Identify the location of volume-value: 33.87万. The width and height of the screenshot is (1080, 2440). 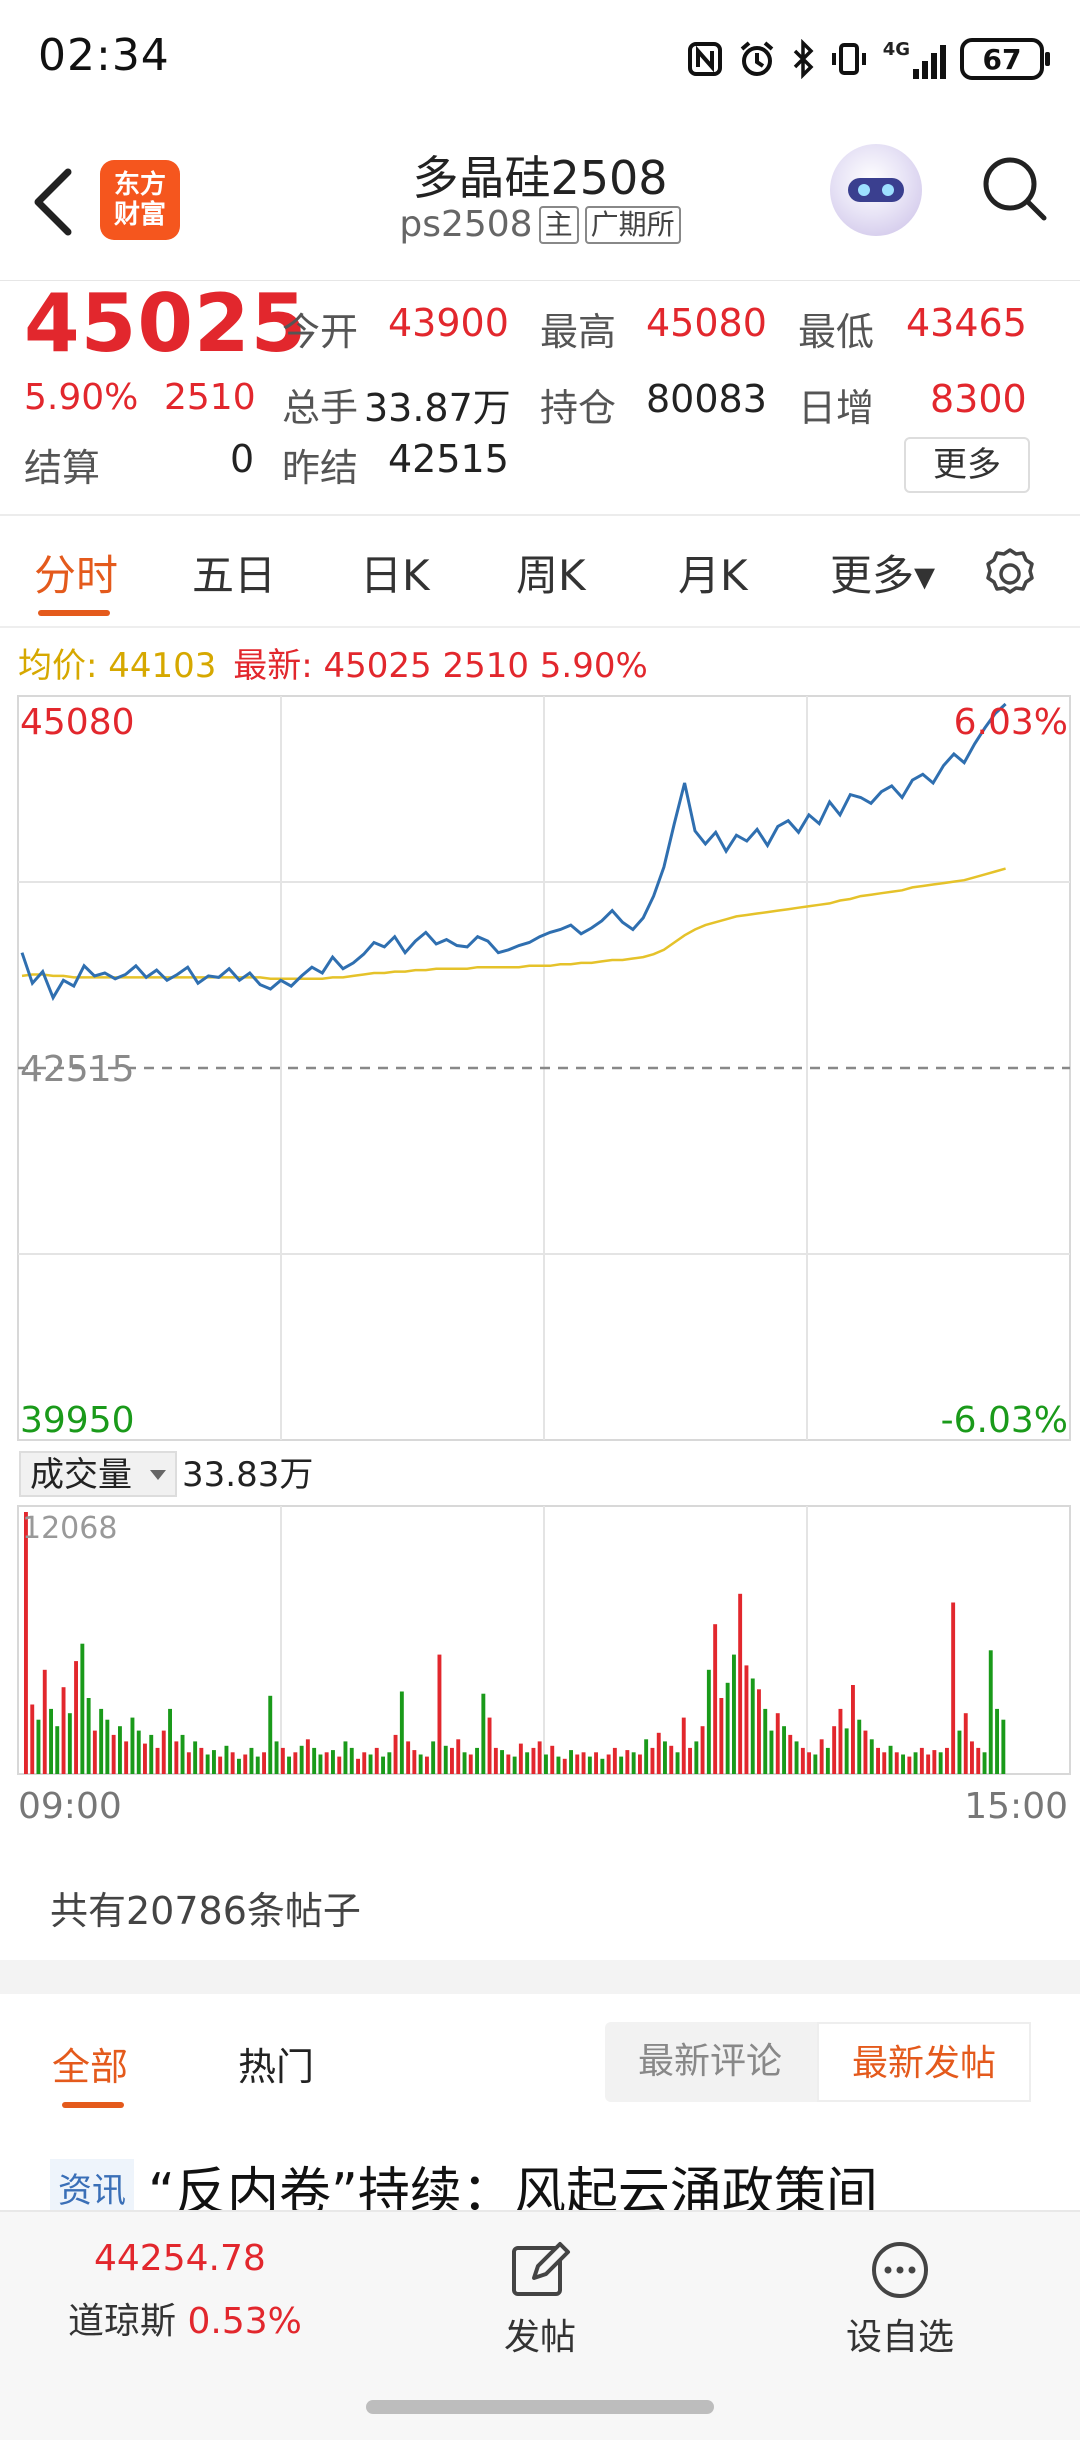
(437, 408).